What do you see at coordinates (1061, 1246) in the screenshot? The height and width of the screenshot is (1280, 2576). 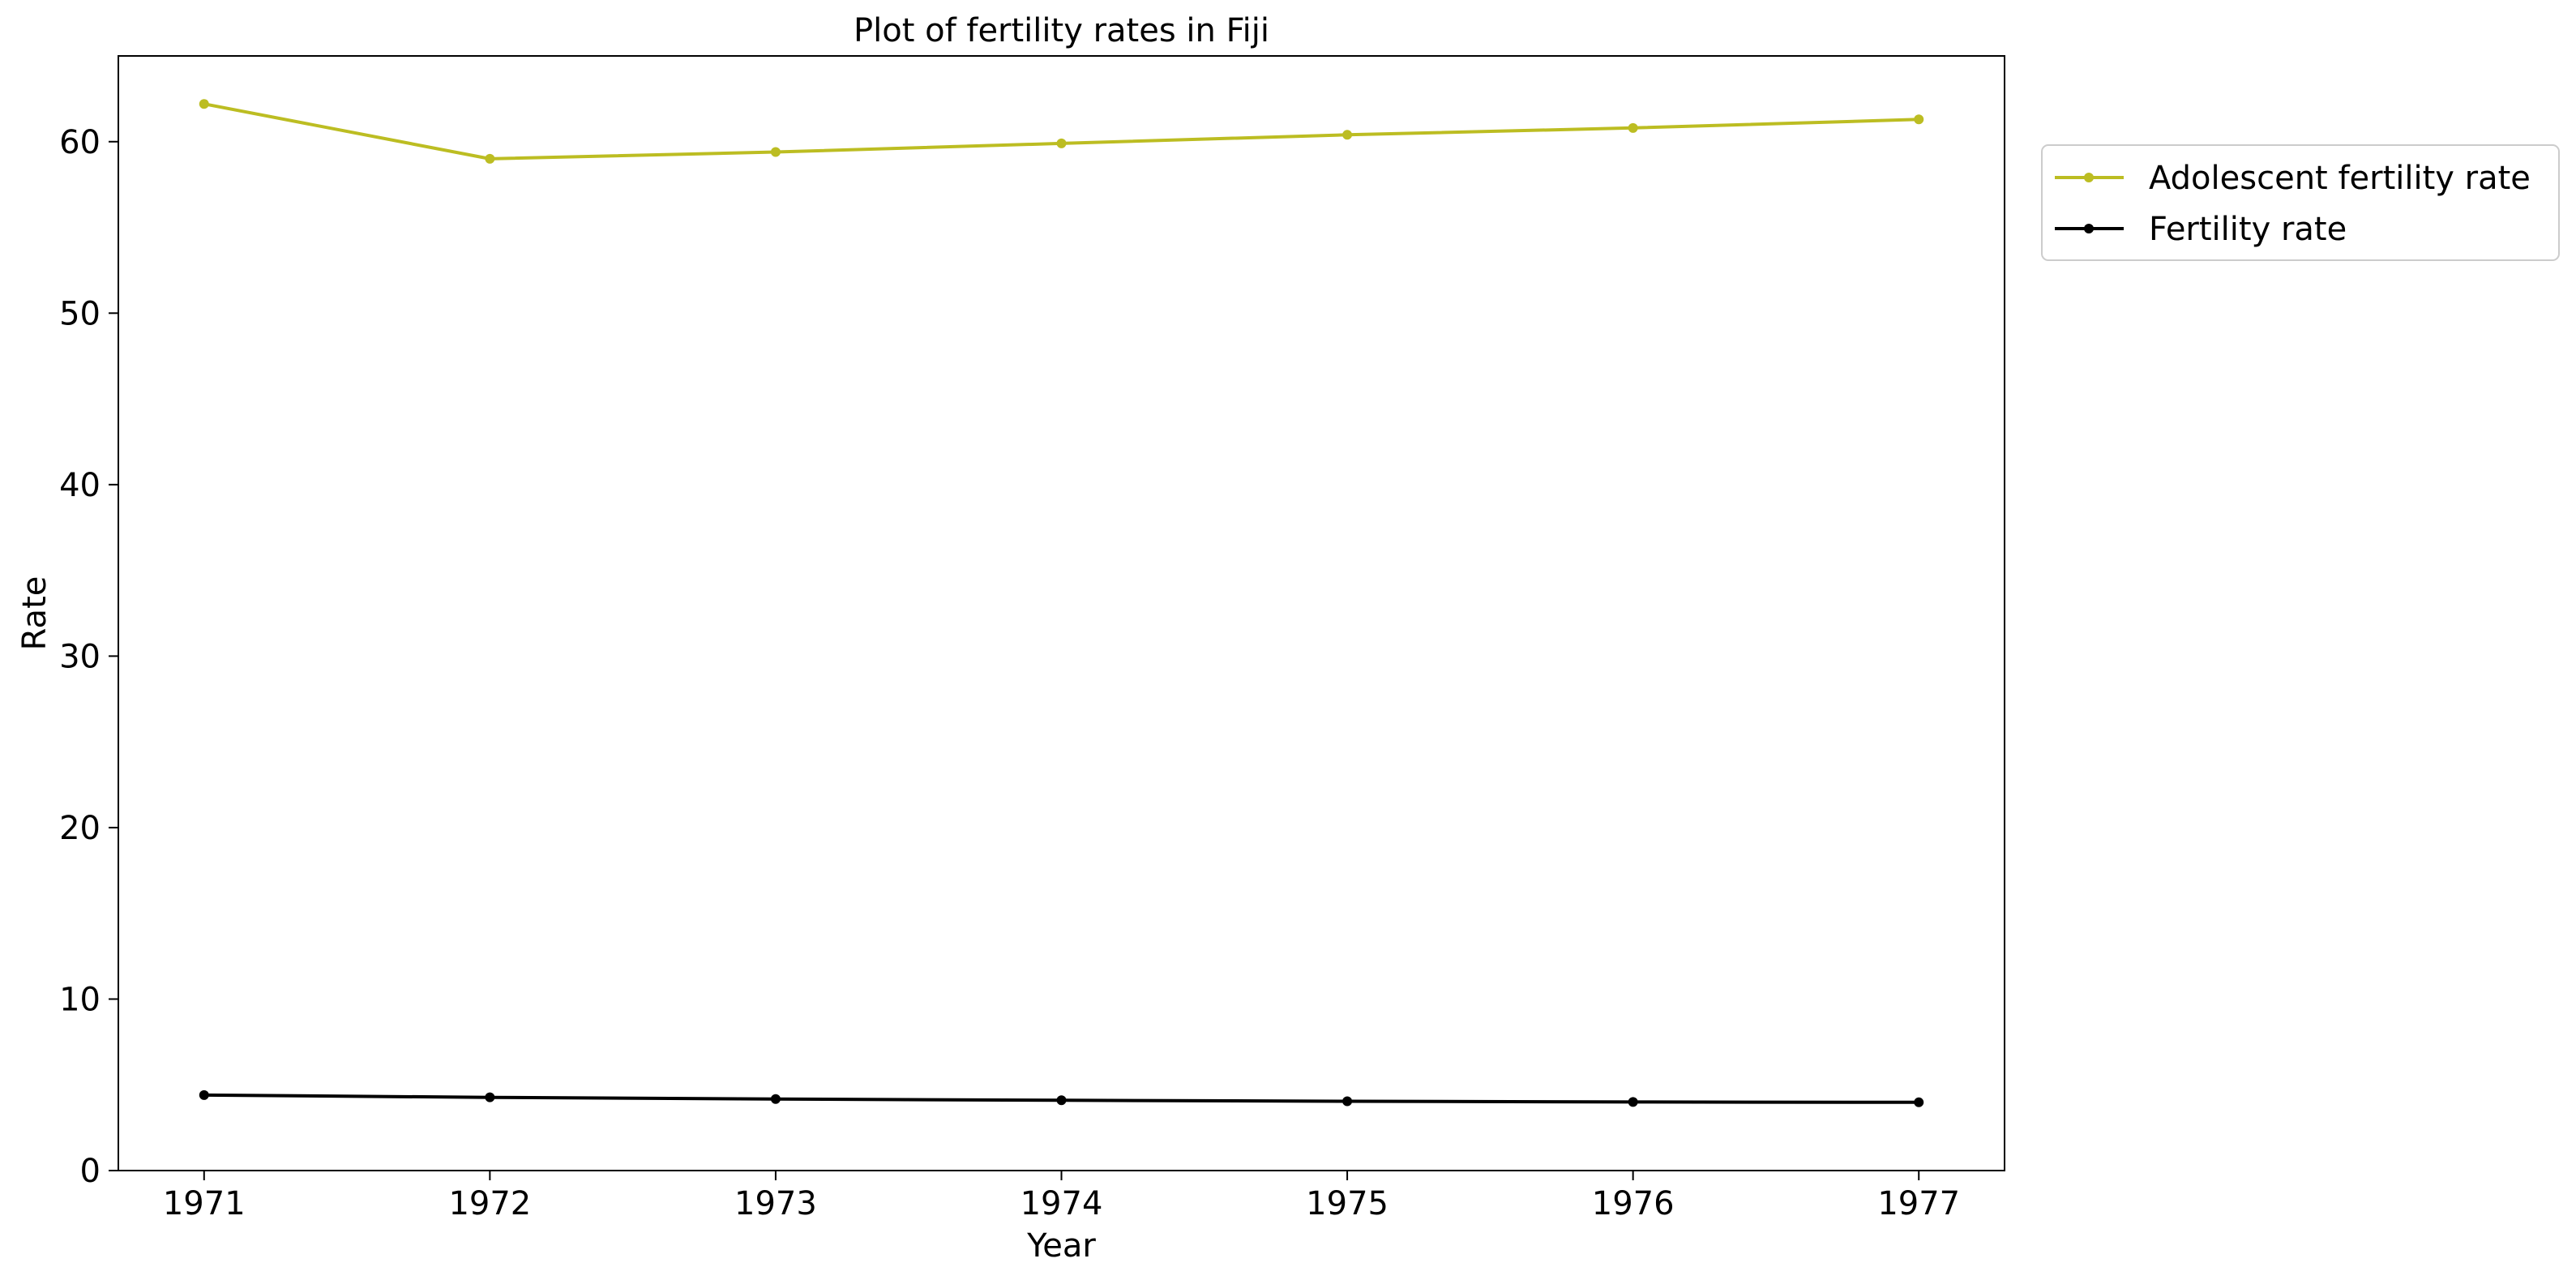 I see `x-axis-label: Year` at bounding box center [1061, 1246].